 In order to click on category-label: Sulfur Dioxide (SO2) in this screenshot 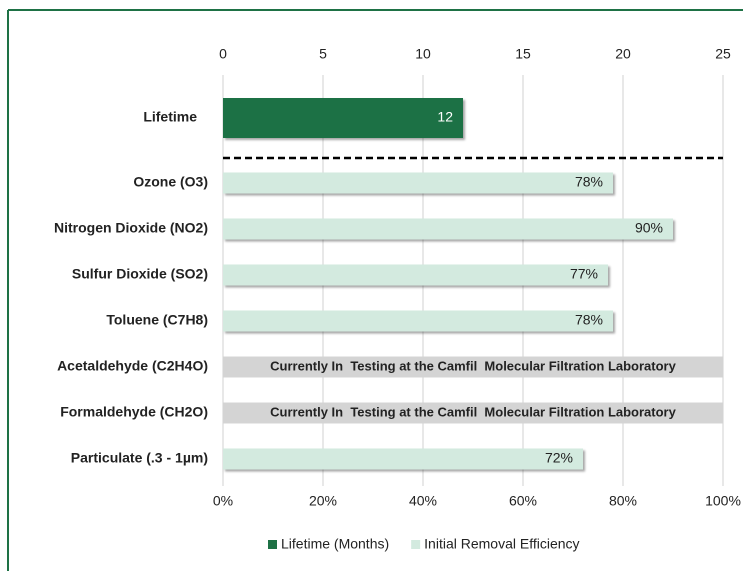, I will do `click(140, 274)`.